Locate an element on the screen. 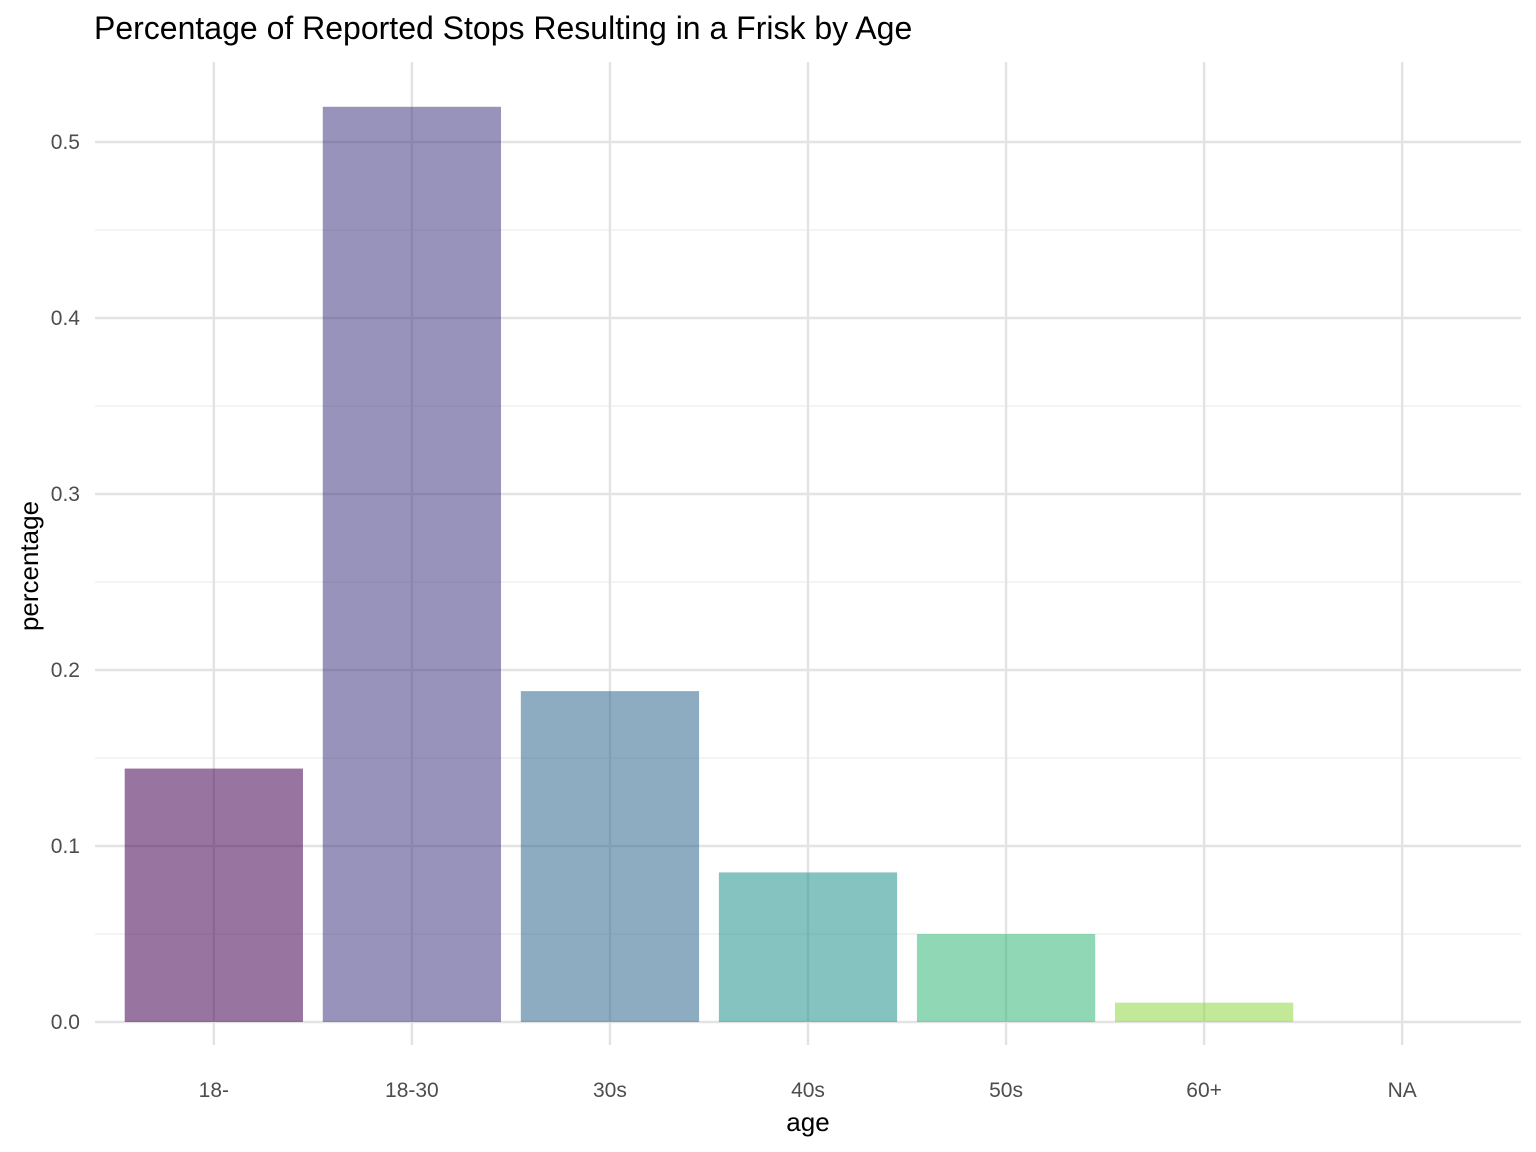  x-tick-label: 50s is located at coordinates (1006, 1090).